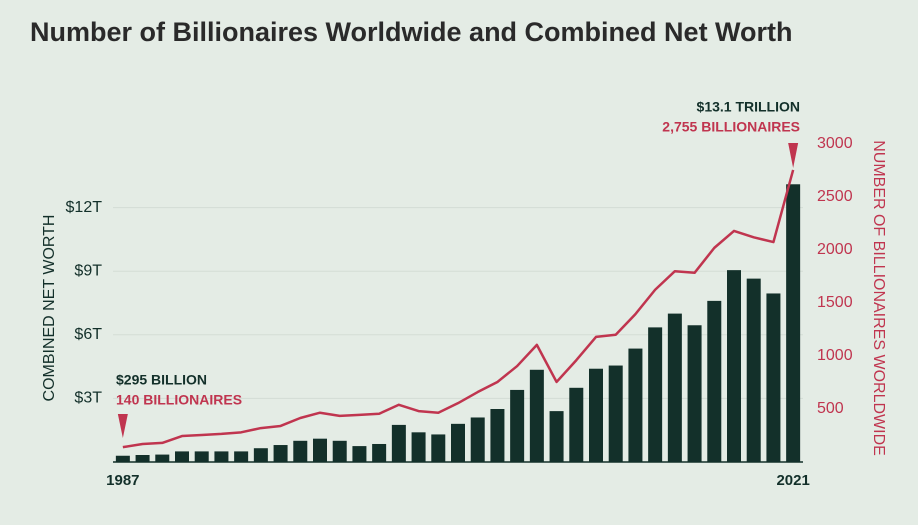 The width and height of the screenshot is (918, 525). Describe the element at coordinates (84, 207) in the screenshot. I see `y-tick-label: $12T` at that location.